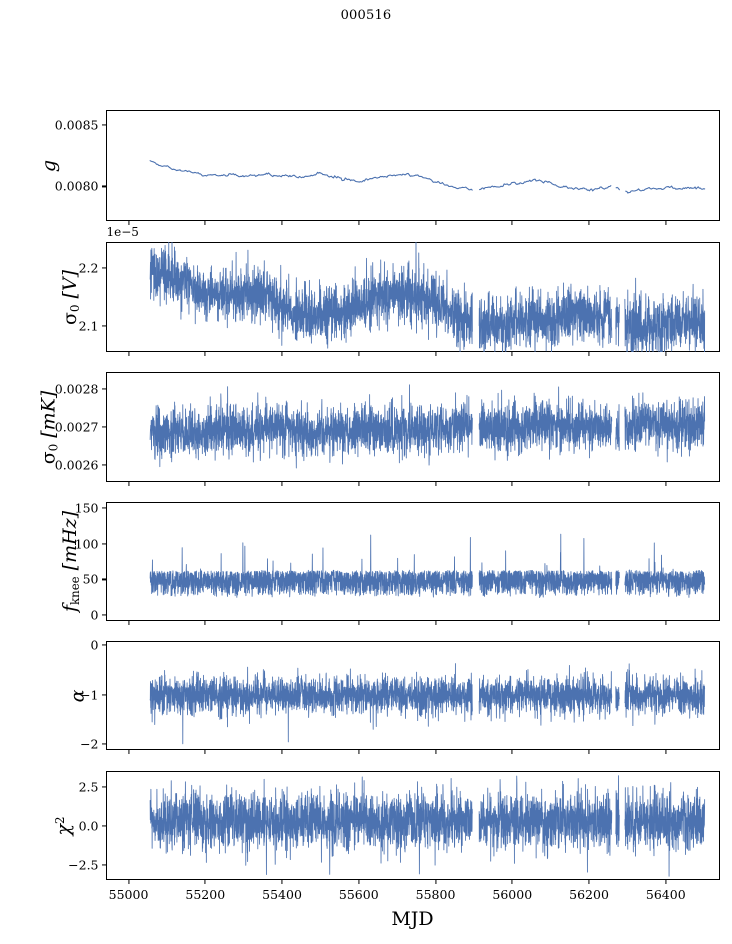 The image size is (732, 944). I want to click on y-tick-label: 0.0026, so click(76, 465).